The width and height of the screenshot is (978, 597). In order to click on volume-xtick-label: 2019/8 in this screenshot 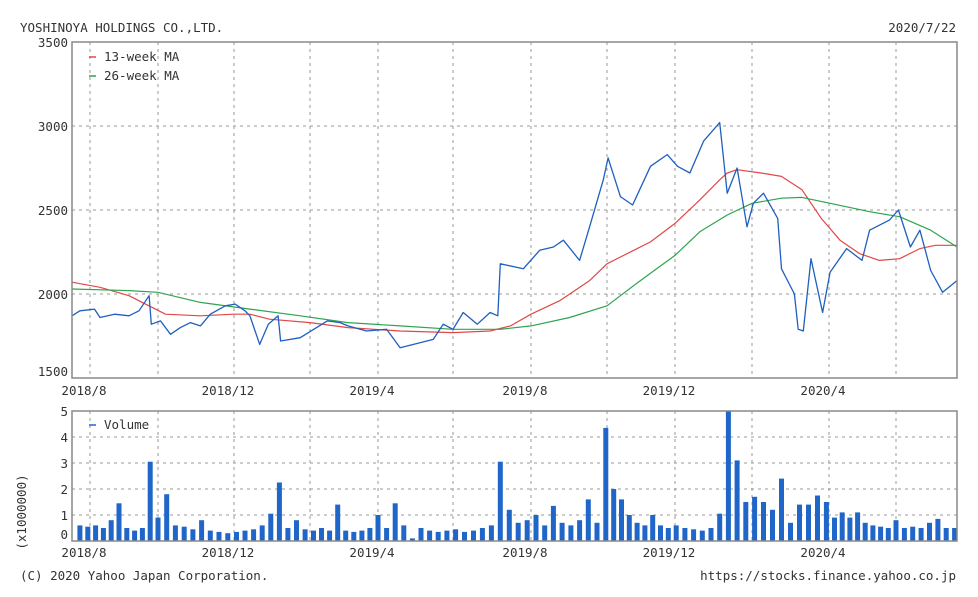, I will do `click(524, 552)`.